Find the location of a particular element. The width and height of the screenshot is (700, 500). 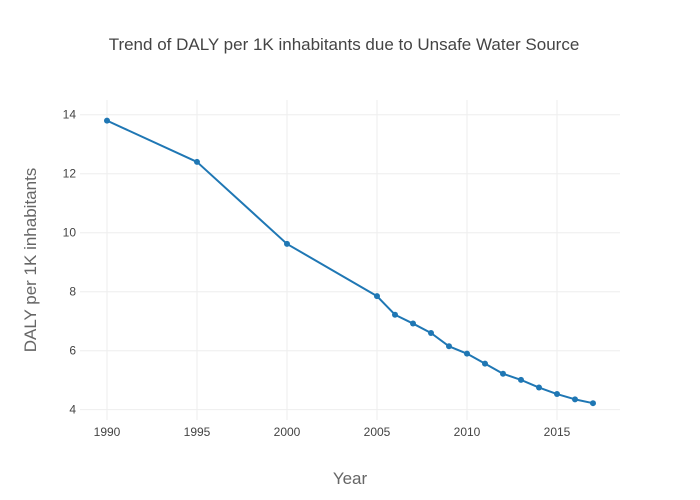

y-tick-label: 8 is located at coordinates (72, 292).